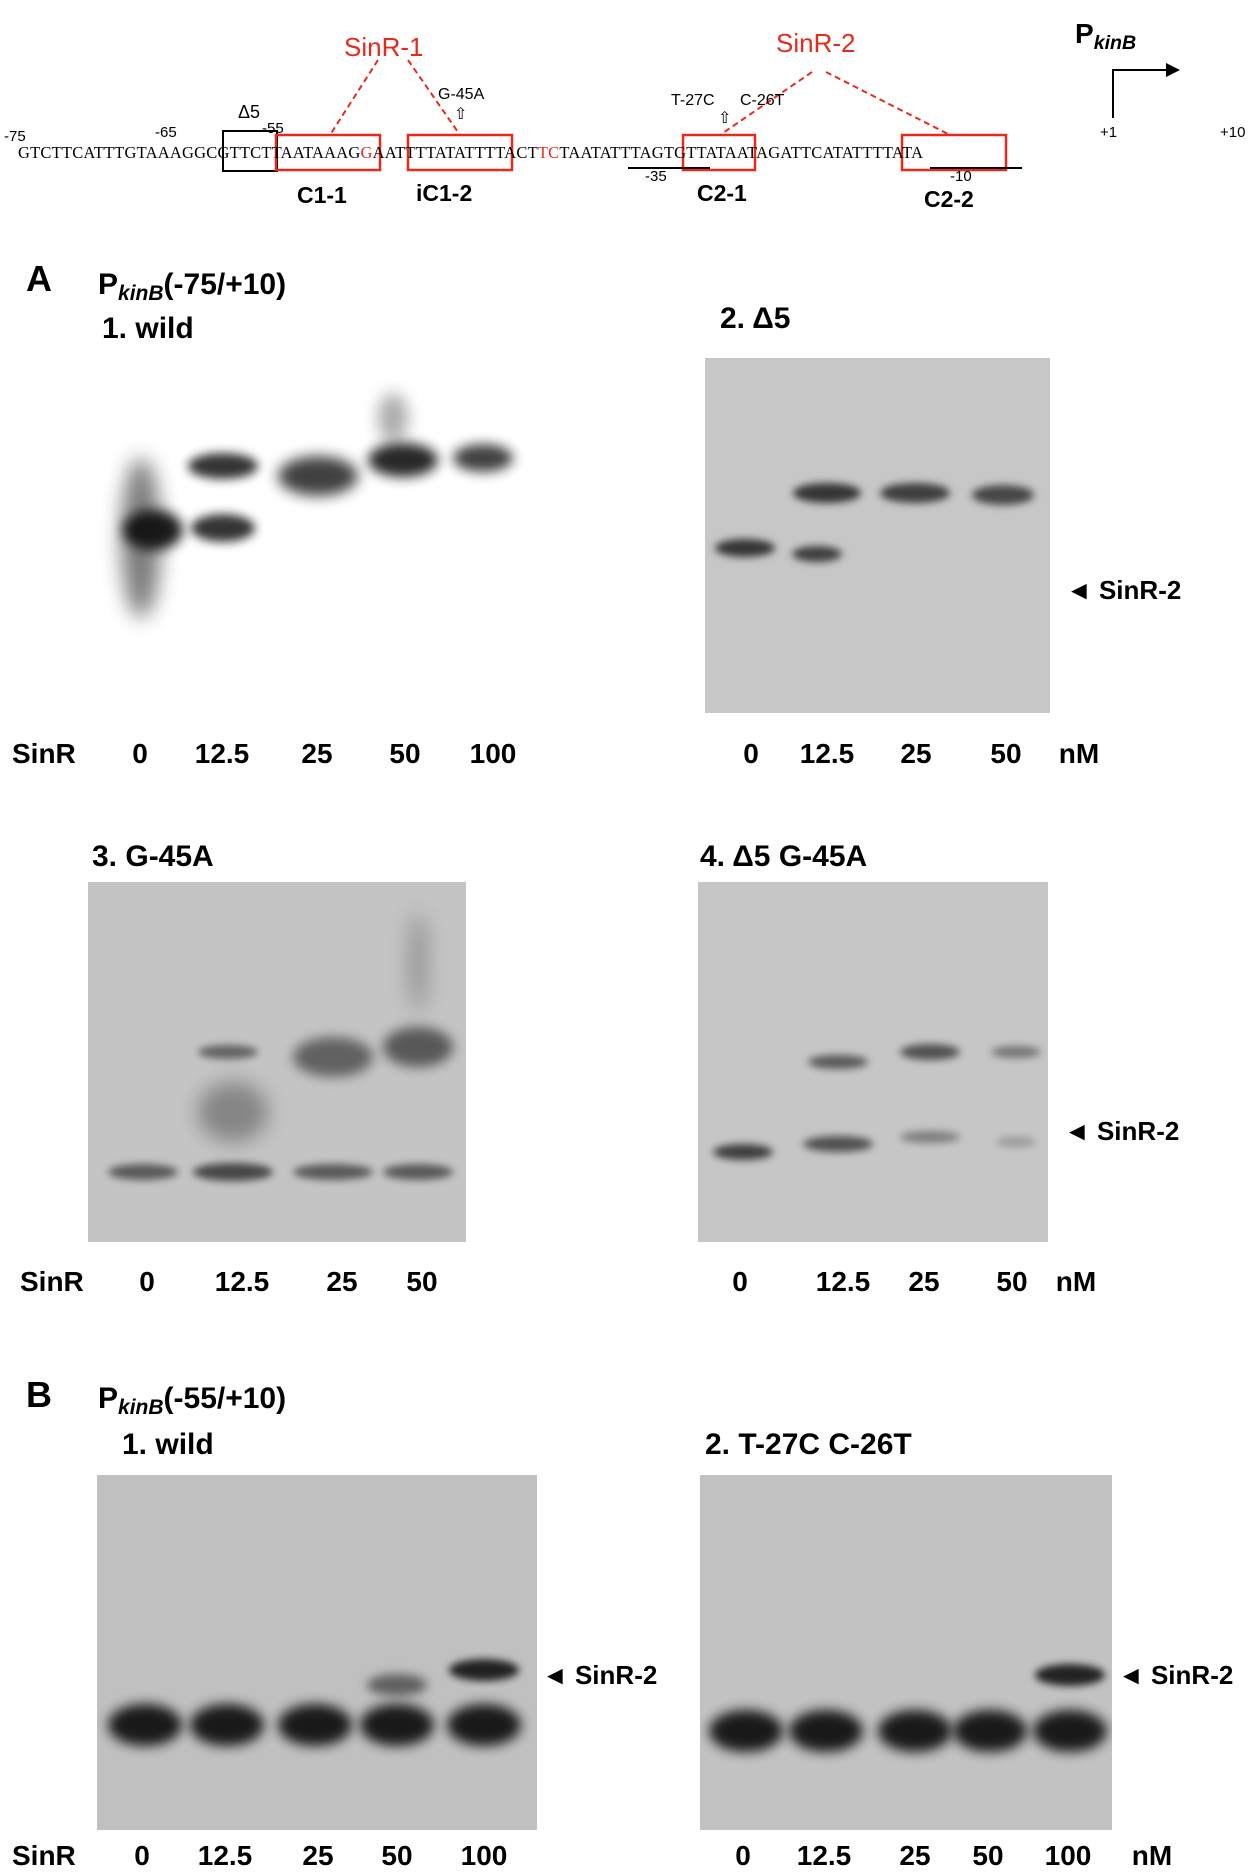 This screenshot has width=1256, height=1872. What do you see at coordinates (192, 286) in the screenshot?
I see `panel-a-construct: PkinB(-75/+10)` at bounding box center [192, 286].